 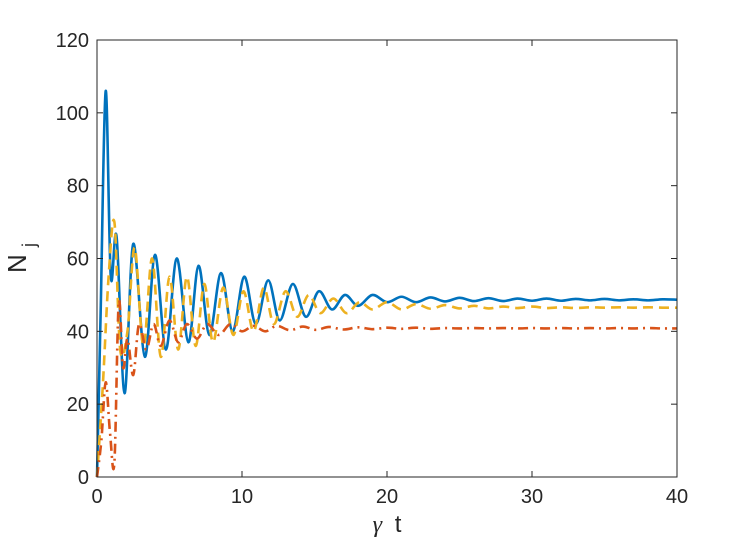 I want to click on x-axis-label-symbol: γ, so click(x=378, y=525).